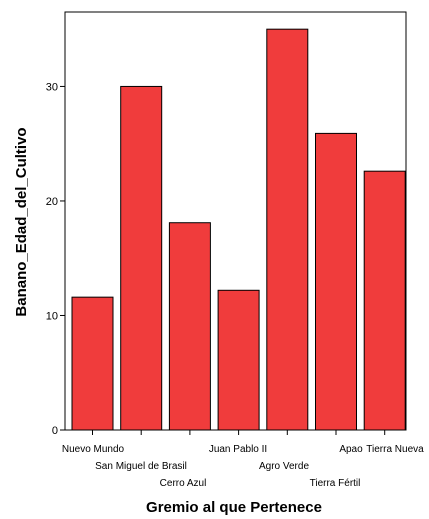  What do you see at coordinates (141, 466) in the screenshot?
I see `x-tick-label: San Miguel de Brasil` at bounding box center [141, 466].